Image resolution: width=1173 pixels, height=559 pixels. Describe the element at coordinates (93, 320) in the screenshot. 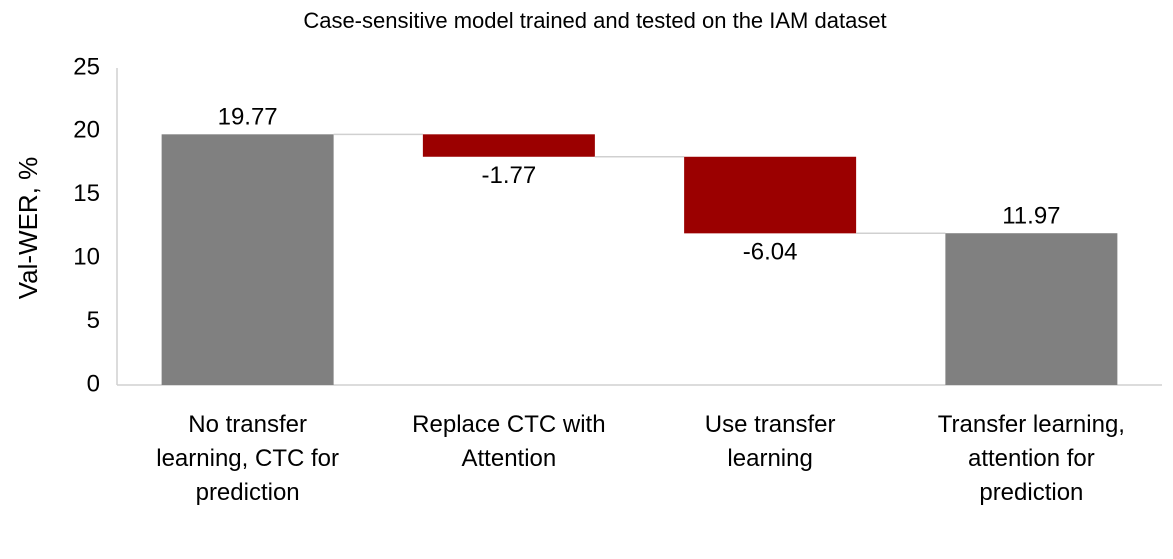

I see `y-tick-label: 5` at that location.